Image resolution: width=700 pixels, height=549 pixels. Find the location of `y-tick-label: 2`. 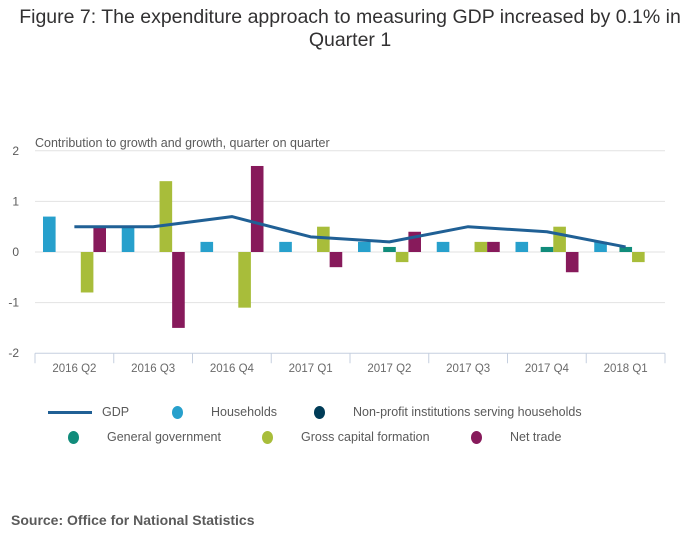

y-tick-label: 2 is located at coordinates (15, 151).